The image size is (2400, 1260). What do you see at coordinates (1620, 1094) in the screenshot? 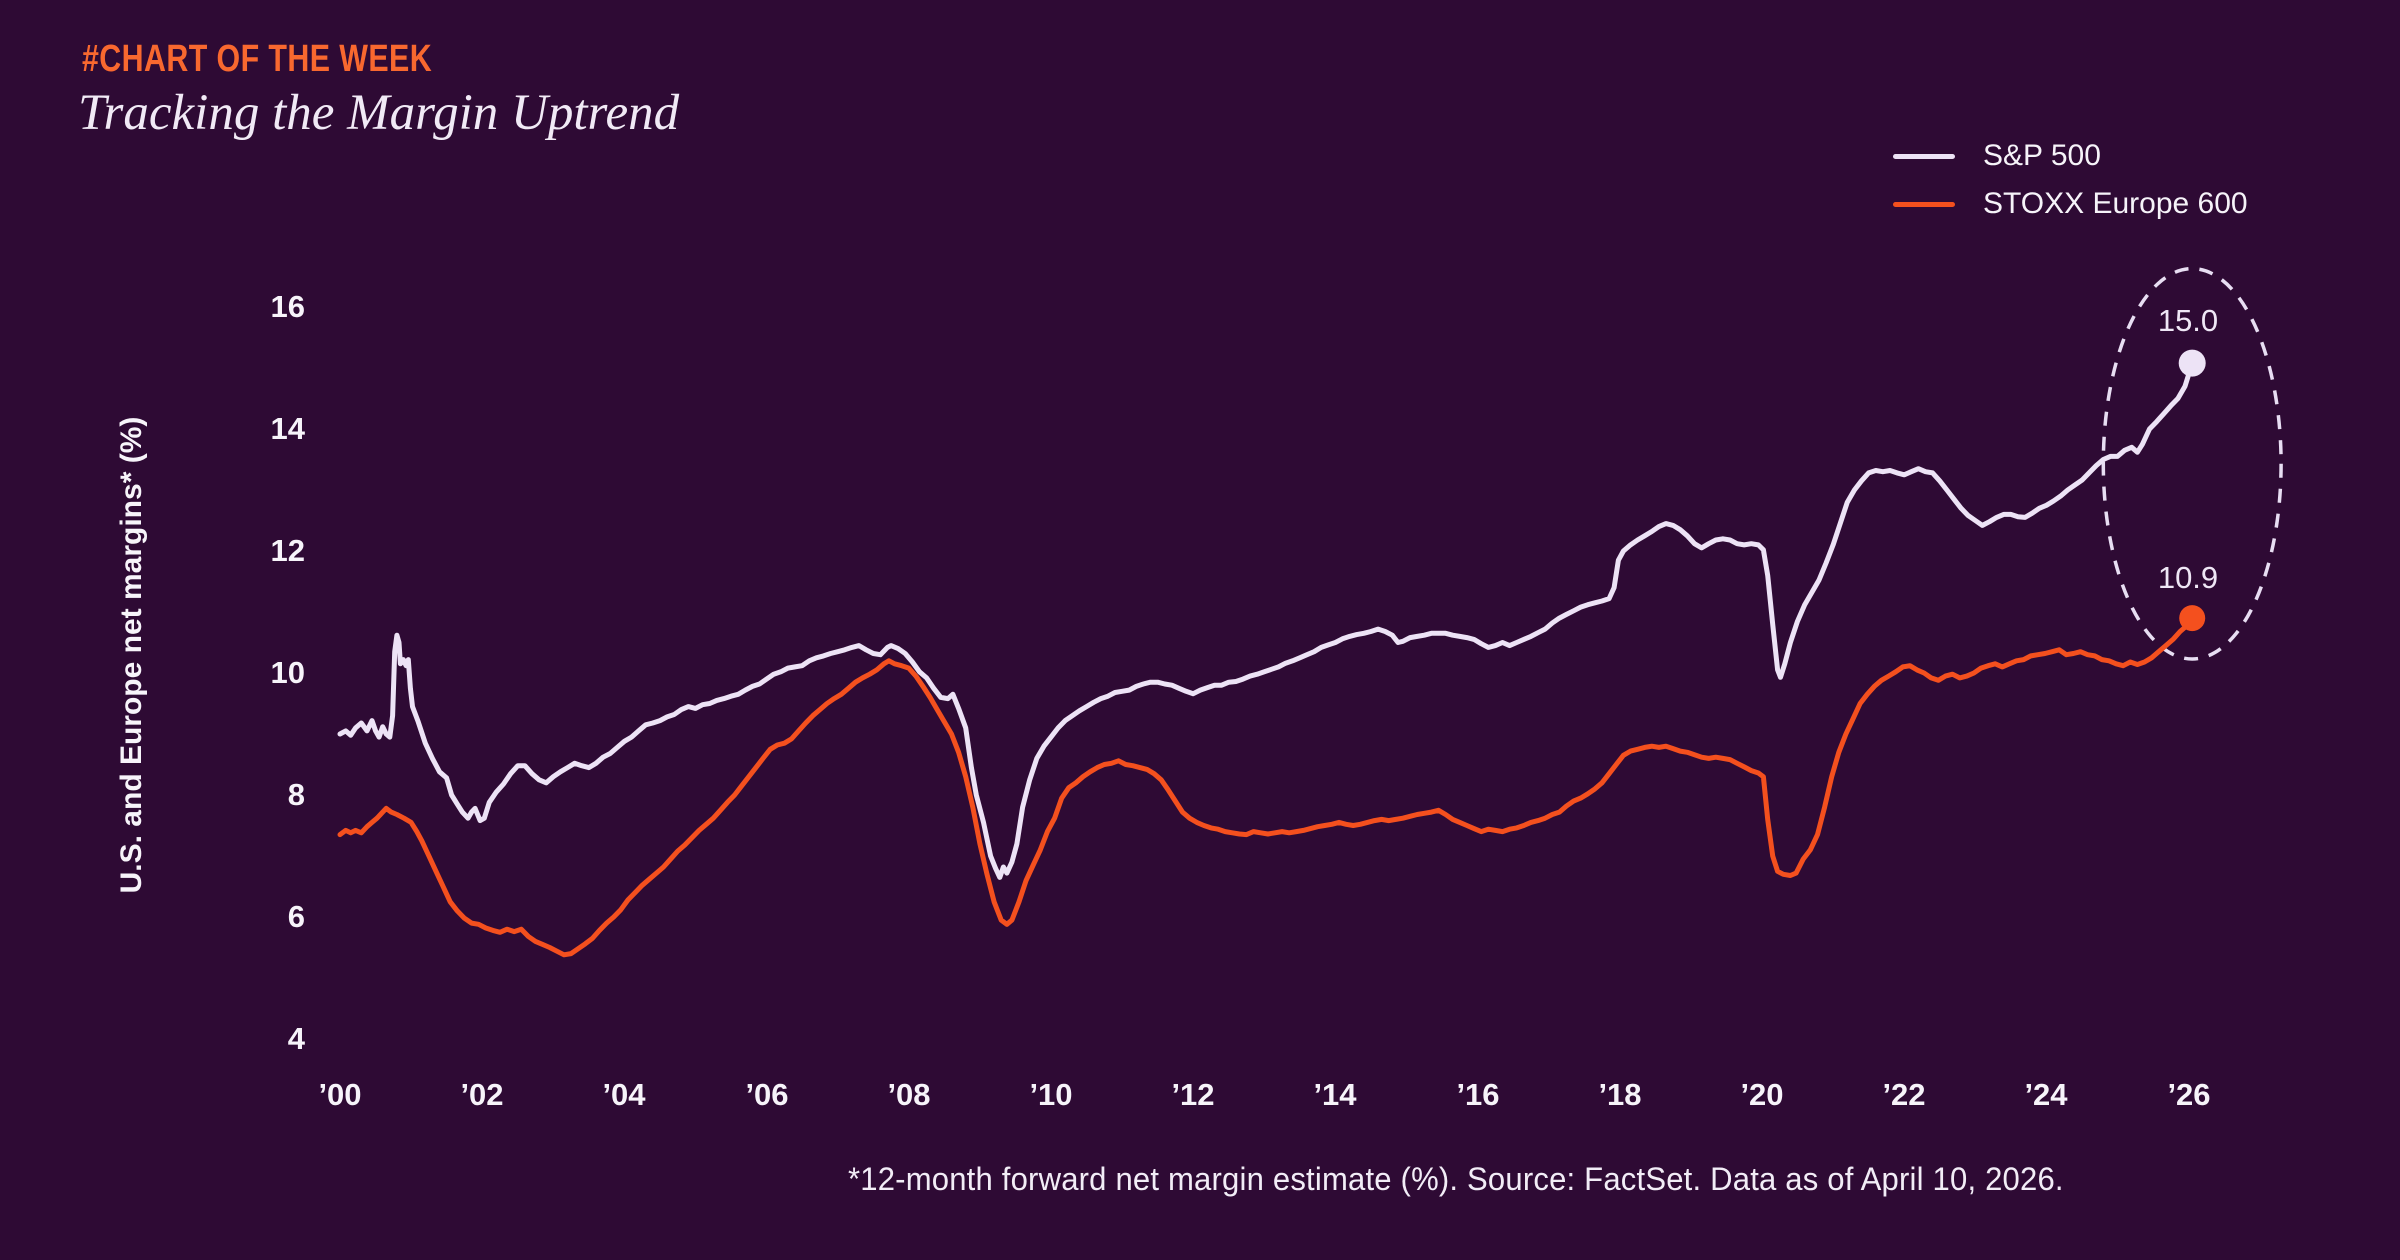
I see `x-tick-18: ’18` at bounding box center [1620, 1094].